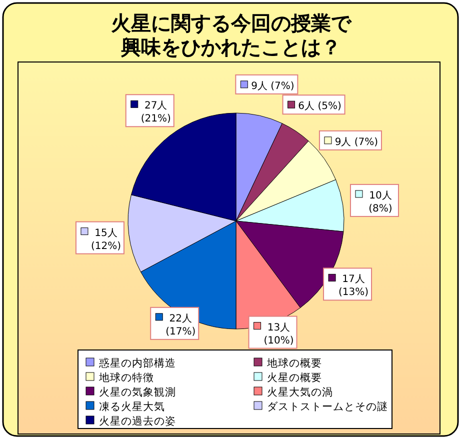 This screenshot has height=439, width=462. I want to click on chart-title: 火星に関する今回の授業で興味をひかれたことは？, so click(231, 35).